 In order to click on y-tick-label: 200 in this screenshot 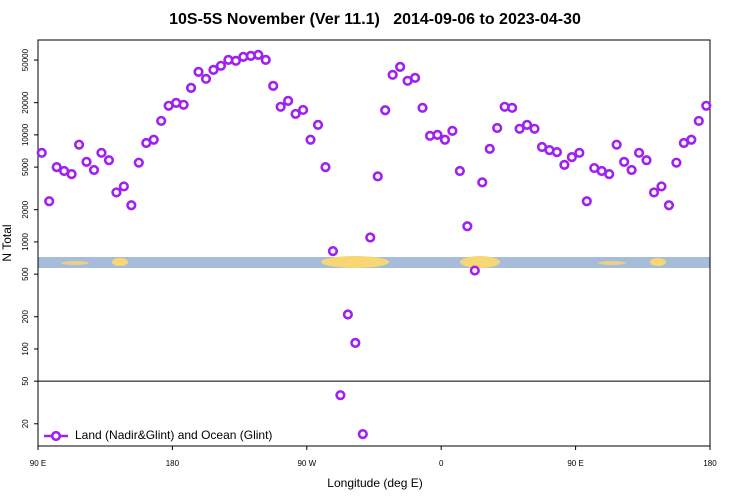, I will do `click(25, 317)`.